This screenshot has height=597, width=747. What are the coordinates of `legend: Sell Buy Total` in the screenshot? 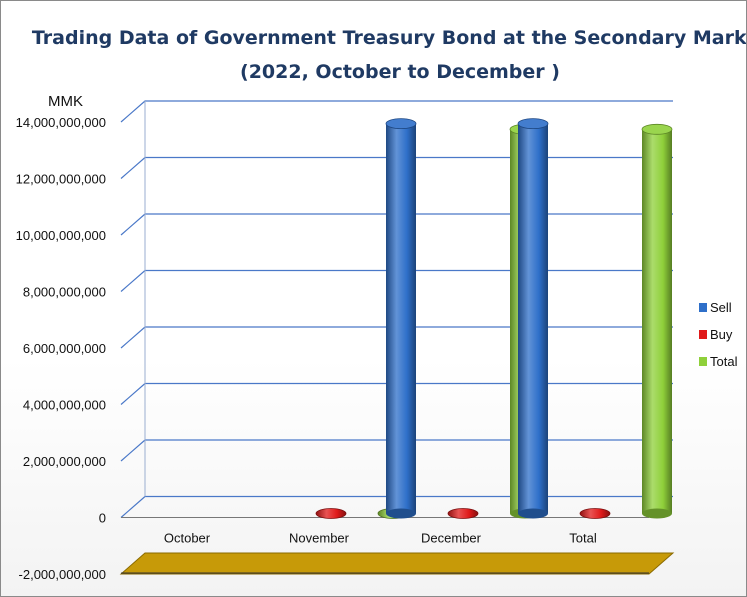 It's located at (718, 334).